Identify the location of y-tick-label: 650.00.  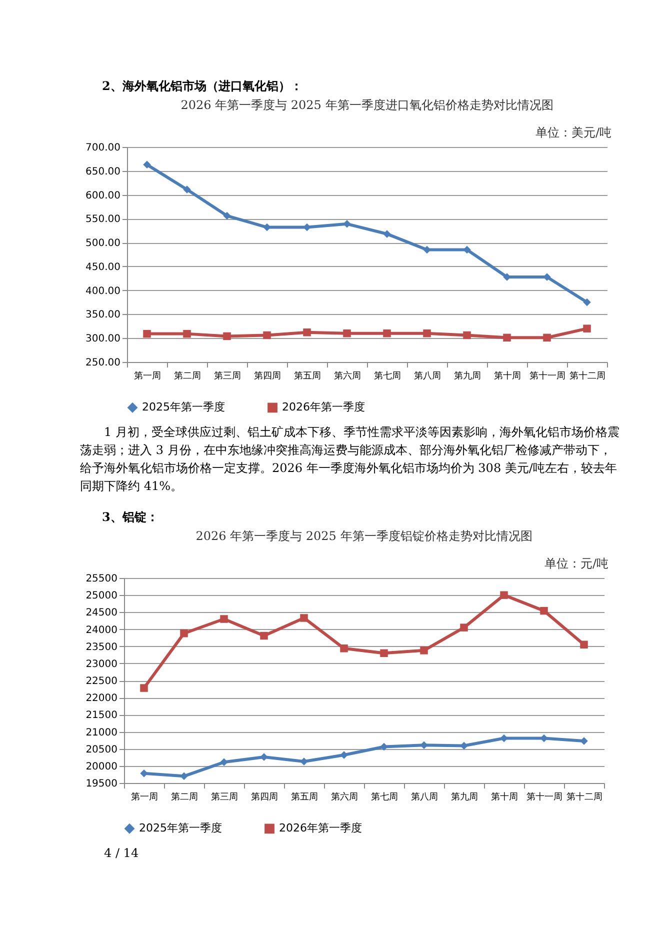
(103, 172).